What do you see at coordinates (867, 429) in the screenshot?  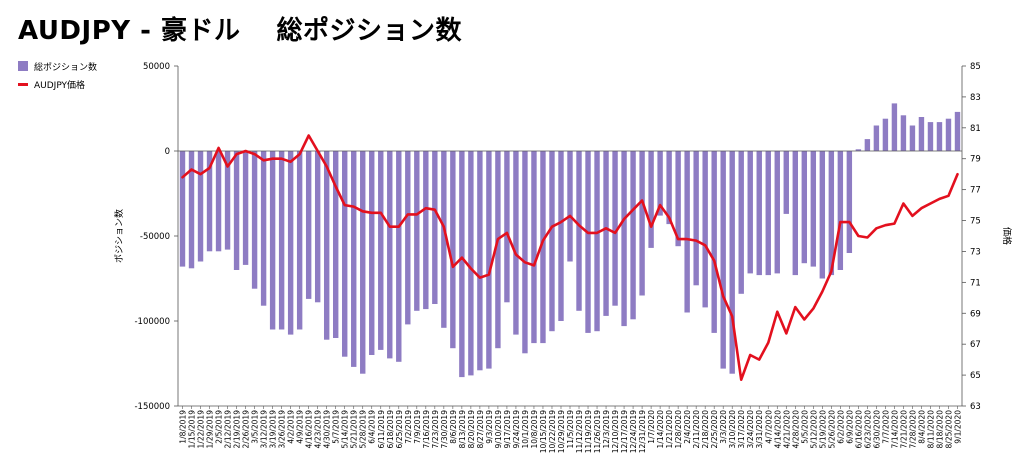 I see `x-tick-label-76: 6/23/2020` at bounding box center [867, 429].